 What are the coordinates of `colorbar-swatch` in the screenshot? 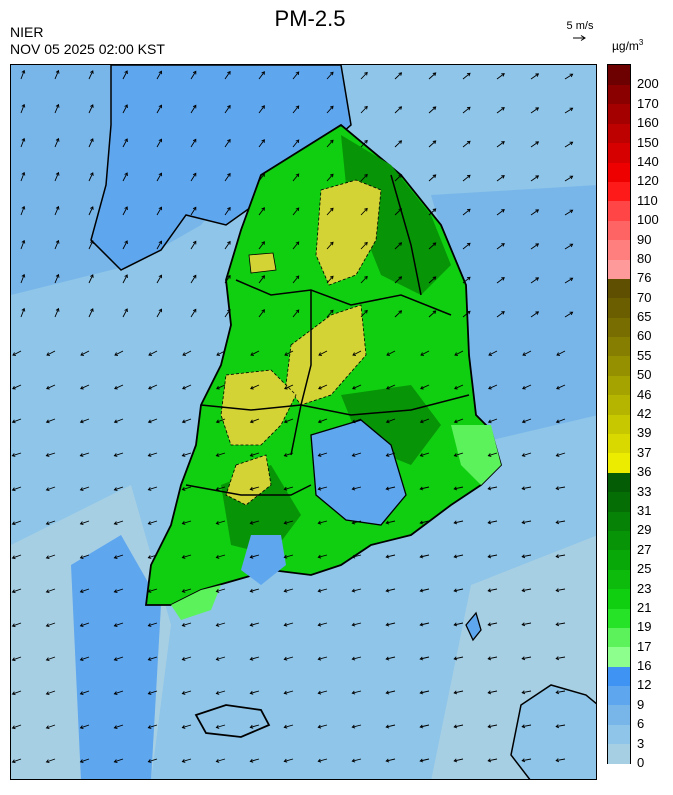 It's located at (619, 249).